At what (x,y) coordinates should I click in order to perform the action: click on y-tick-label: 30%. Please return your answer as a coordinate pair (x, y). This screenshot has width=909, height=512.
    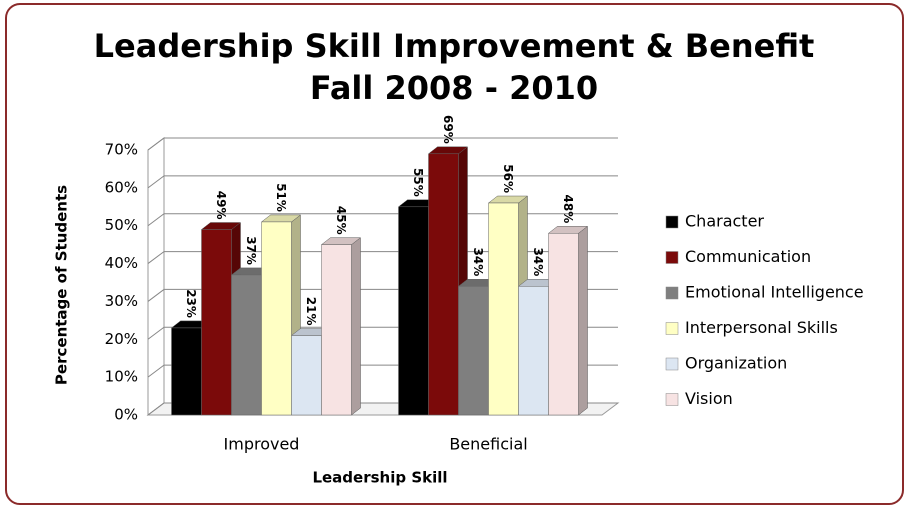
    Looking at the image, I should click on (121, 301).